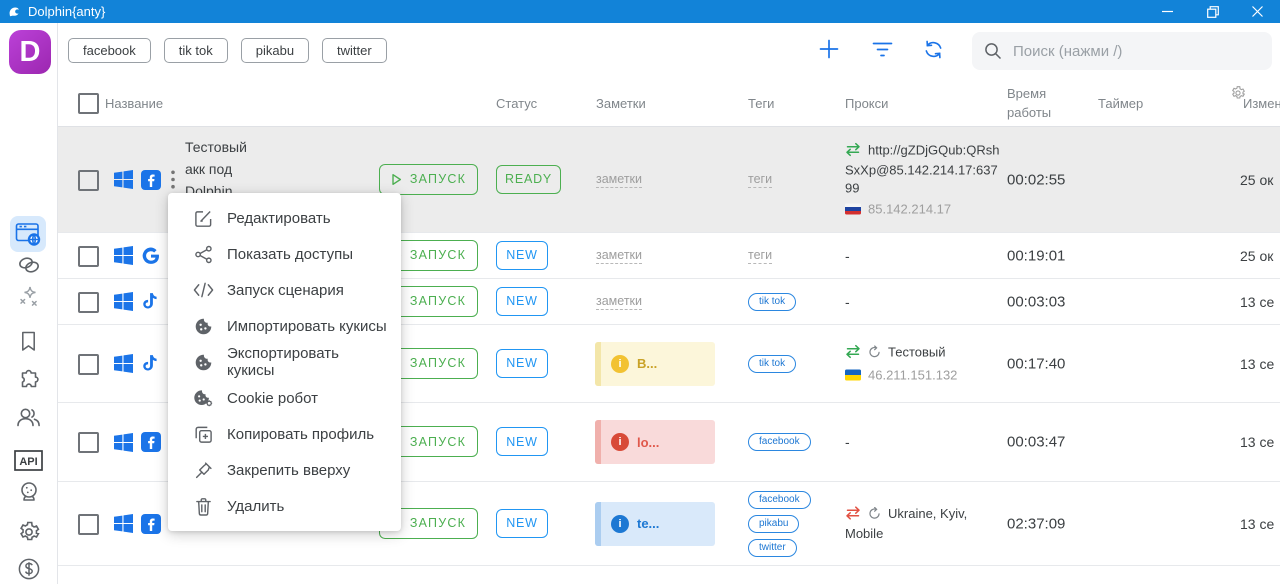 This screenshot has height=584, width=1280. Describe the element at coordinates (774, 523) in the screenshot. I see `tag-pill: pikabu` at that location.